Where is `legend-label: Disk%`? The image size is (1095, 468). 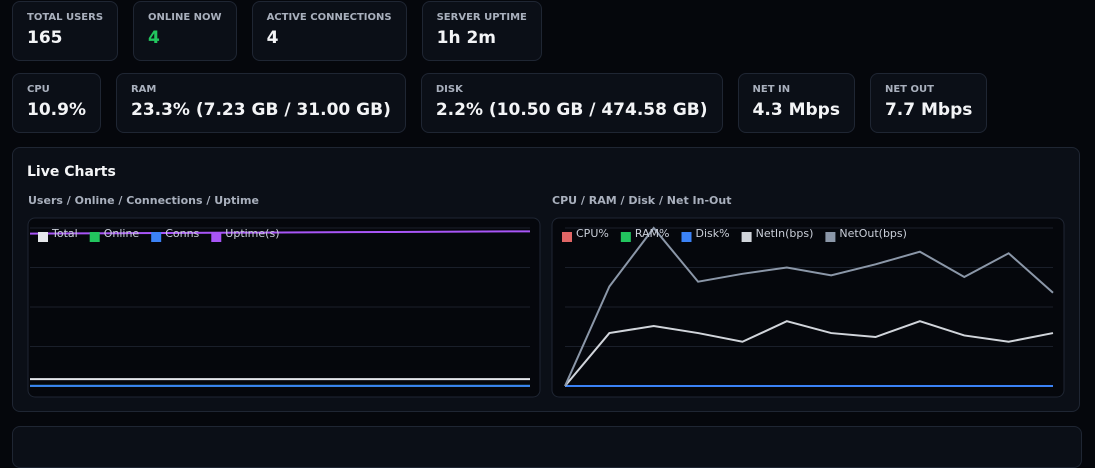
legend-label: Disk% is located at coordinates (713, 233).